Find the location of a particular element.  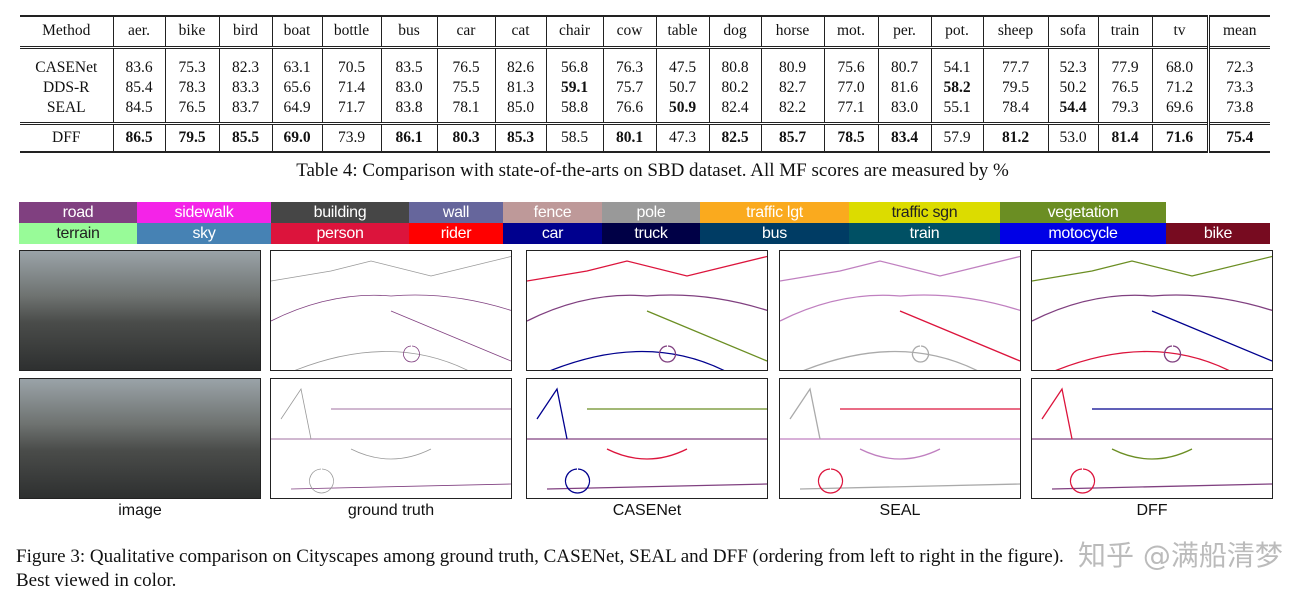

score-value: 59.1 is located at coordinates (574, 87).